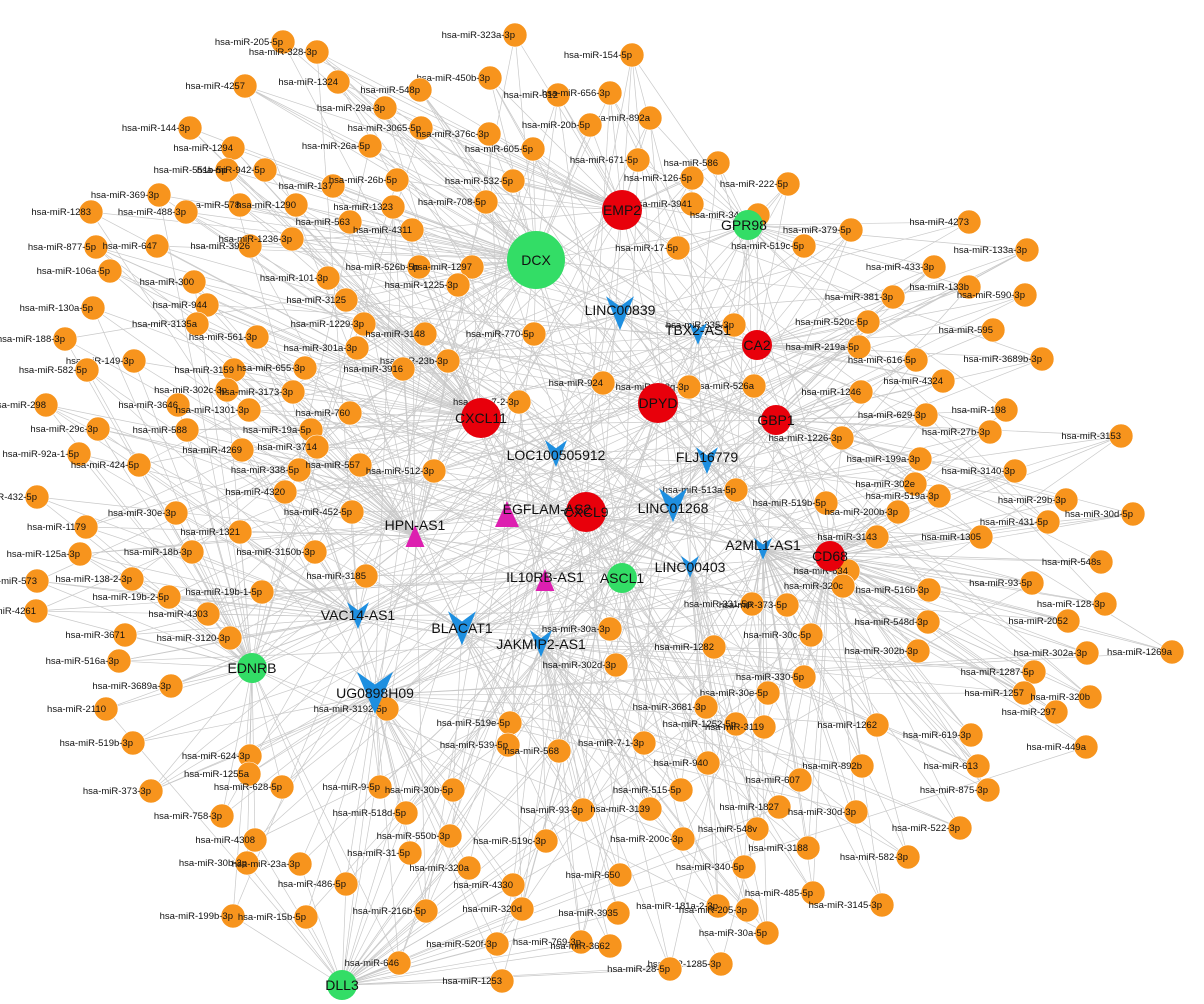 Image resolution: width=1204 pixels, height=1004 pixels. Describe the element at coordinates (691, 964) in the screenshot. I see `mirna-node-hsa-mir-1285-3p: hsa-miR-1285-3p` at that location.